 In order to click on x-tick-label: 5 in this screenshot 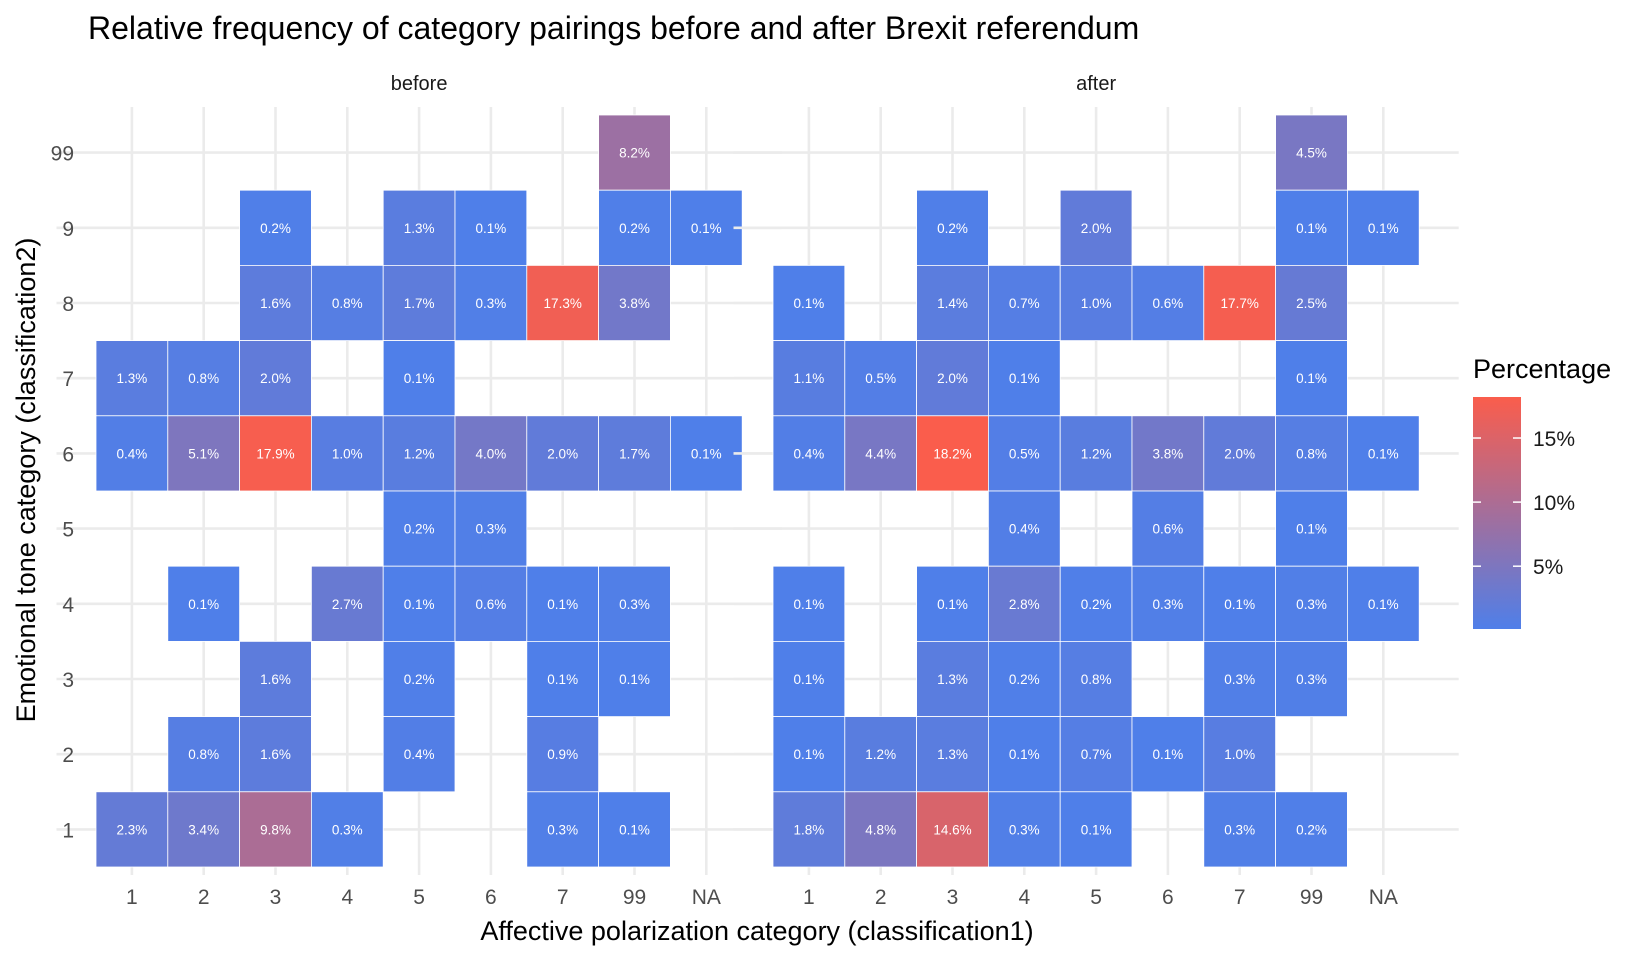, I will do `click(419, 897)`.